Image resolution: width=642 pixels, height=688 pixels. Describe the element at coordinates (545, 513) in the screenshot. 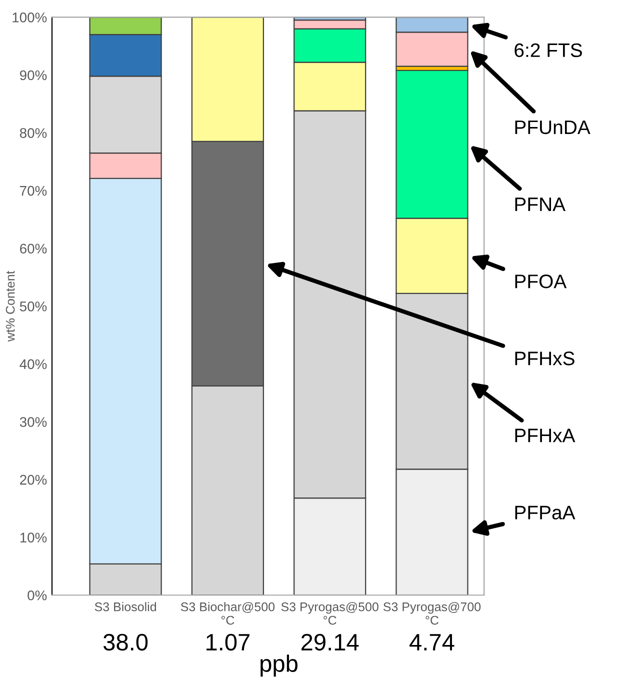

I see `text: PFPaA` at that location.